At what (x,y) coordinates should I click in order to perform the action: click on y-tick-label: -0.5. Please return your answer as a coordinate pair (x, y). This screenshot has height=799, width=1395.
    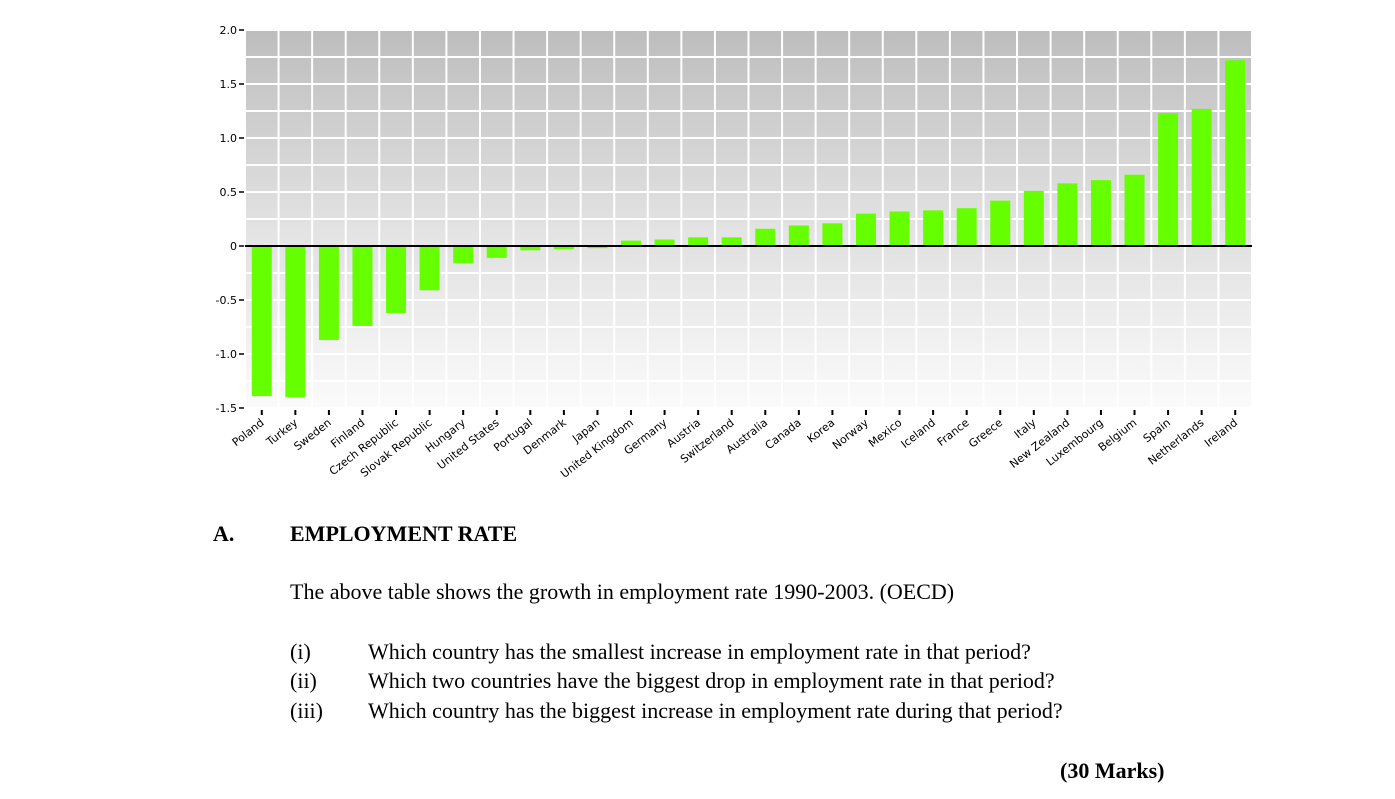
    Looking at the image, I should click on (226, 300).